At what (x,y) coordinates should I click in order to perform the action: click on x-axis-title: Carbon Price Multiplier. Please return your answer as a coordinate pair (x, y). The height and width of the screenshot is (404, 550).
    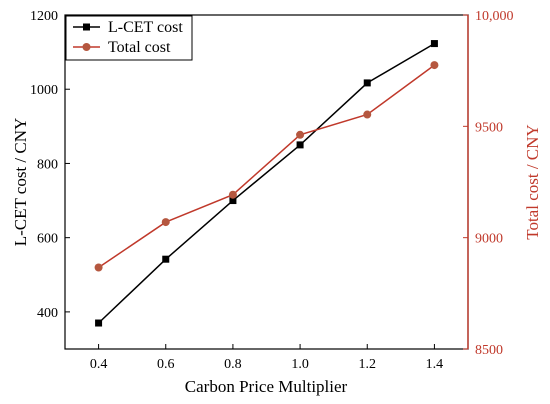
    Looking at the image, I should click on (266, 386).